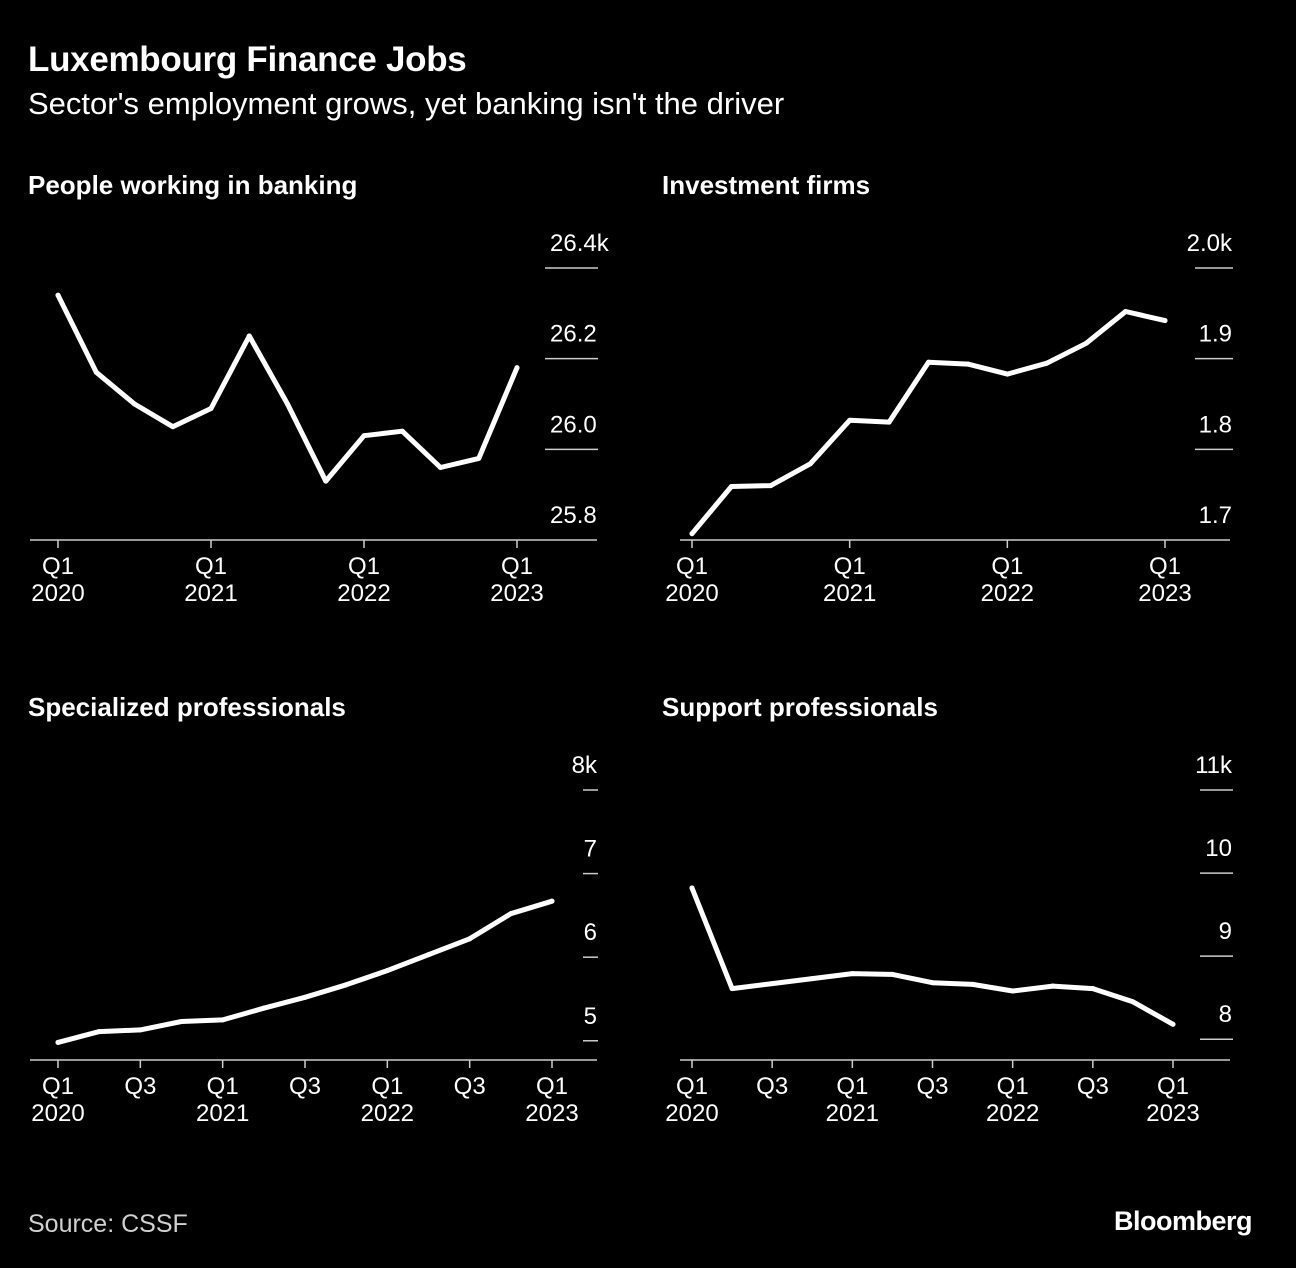 The height and width of the screenshot is (1268, 1296). Describe the element at coordinates (1215, 424) in the screenshot. I see `y-tick-label: 1.8` at that location.